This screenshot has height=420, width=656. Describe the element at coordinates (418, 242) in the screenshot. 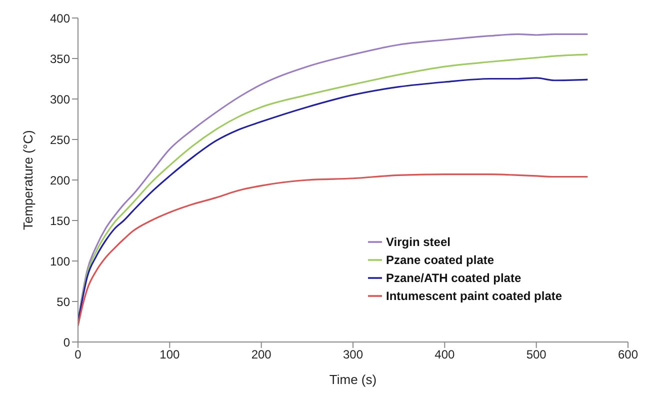

I see `legend-label: Virgin steel` at that location.